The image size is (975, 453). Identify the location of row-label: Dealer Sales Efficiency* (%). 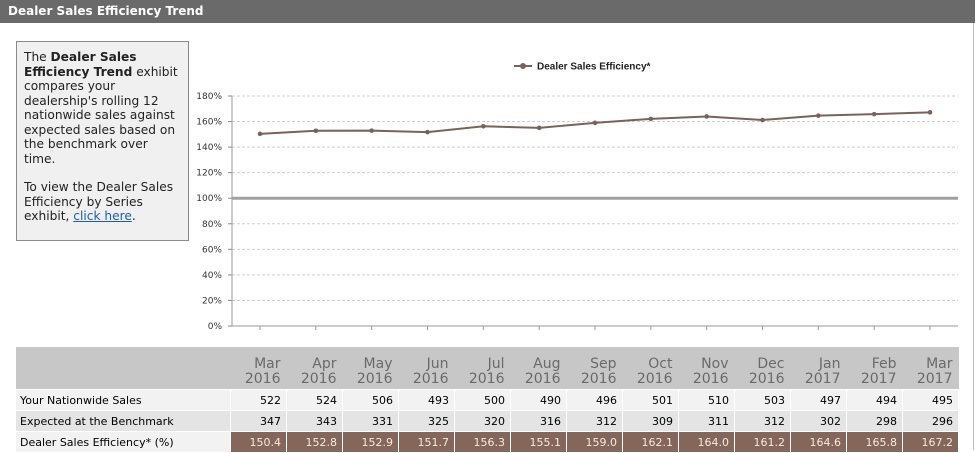
(123, 442).